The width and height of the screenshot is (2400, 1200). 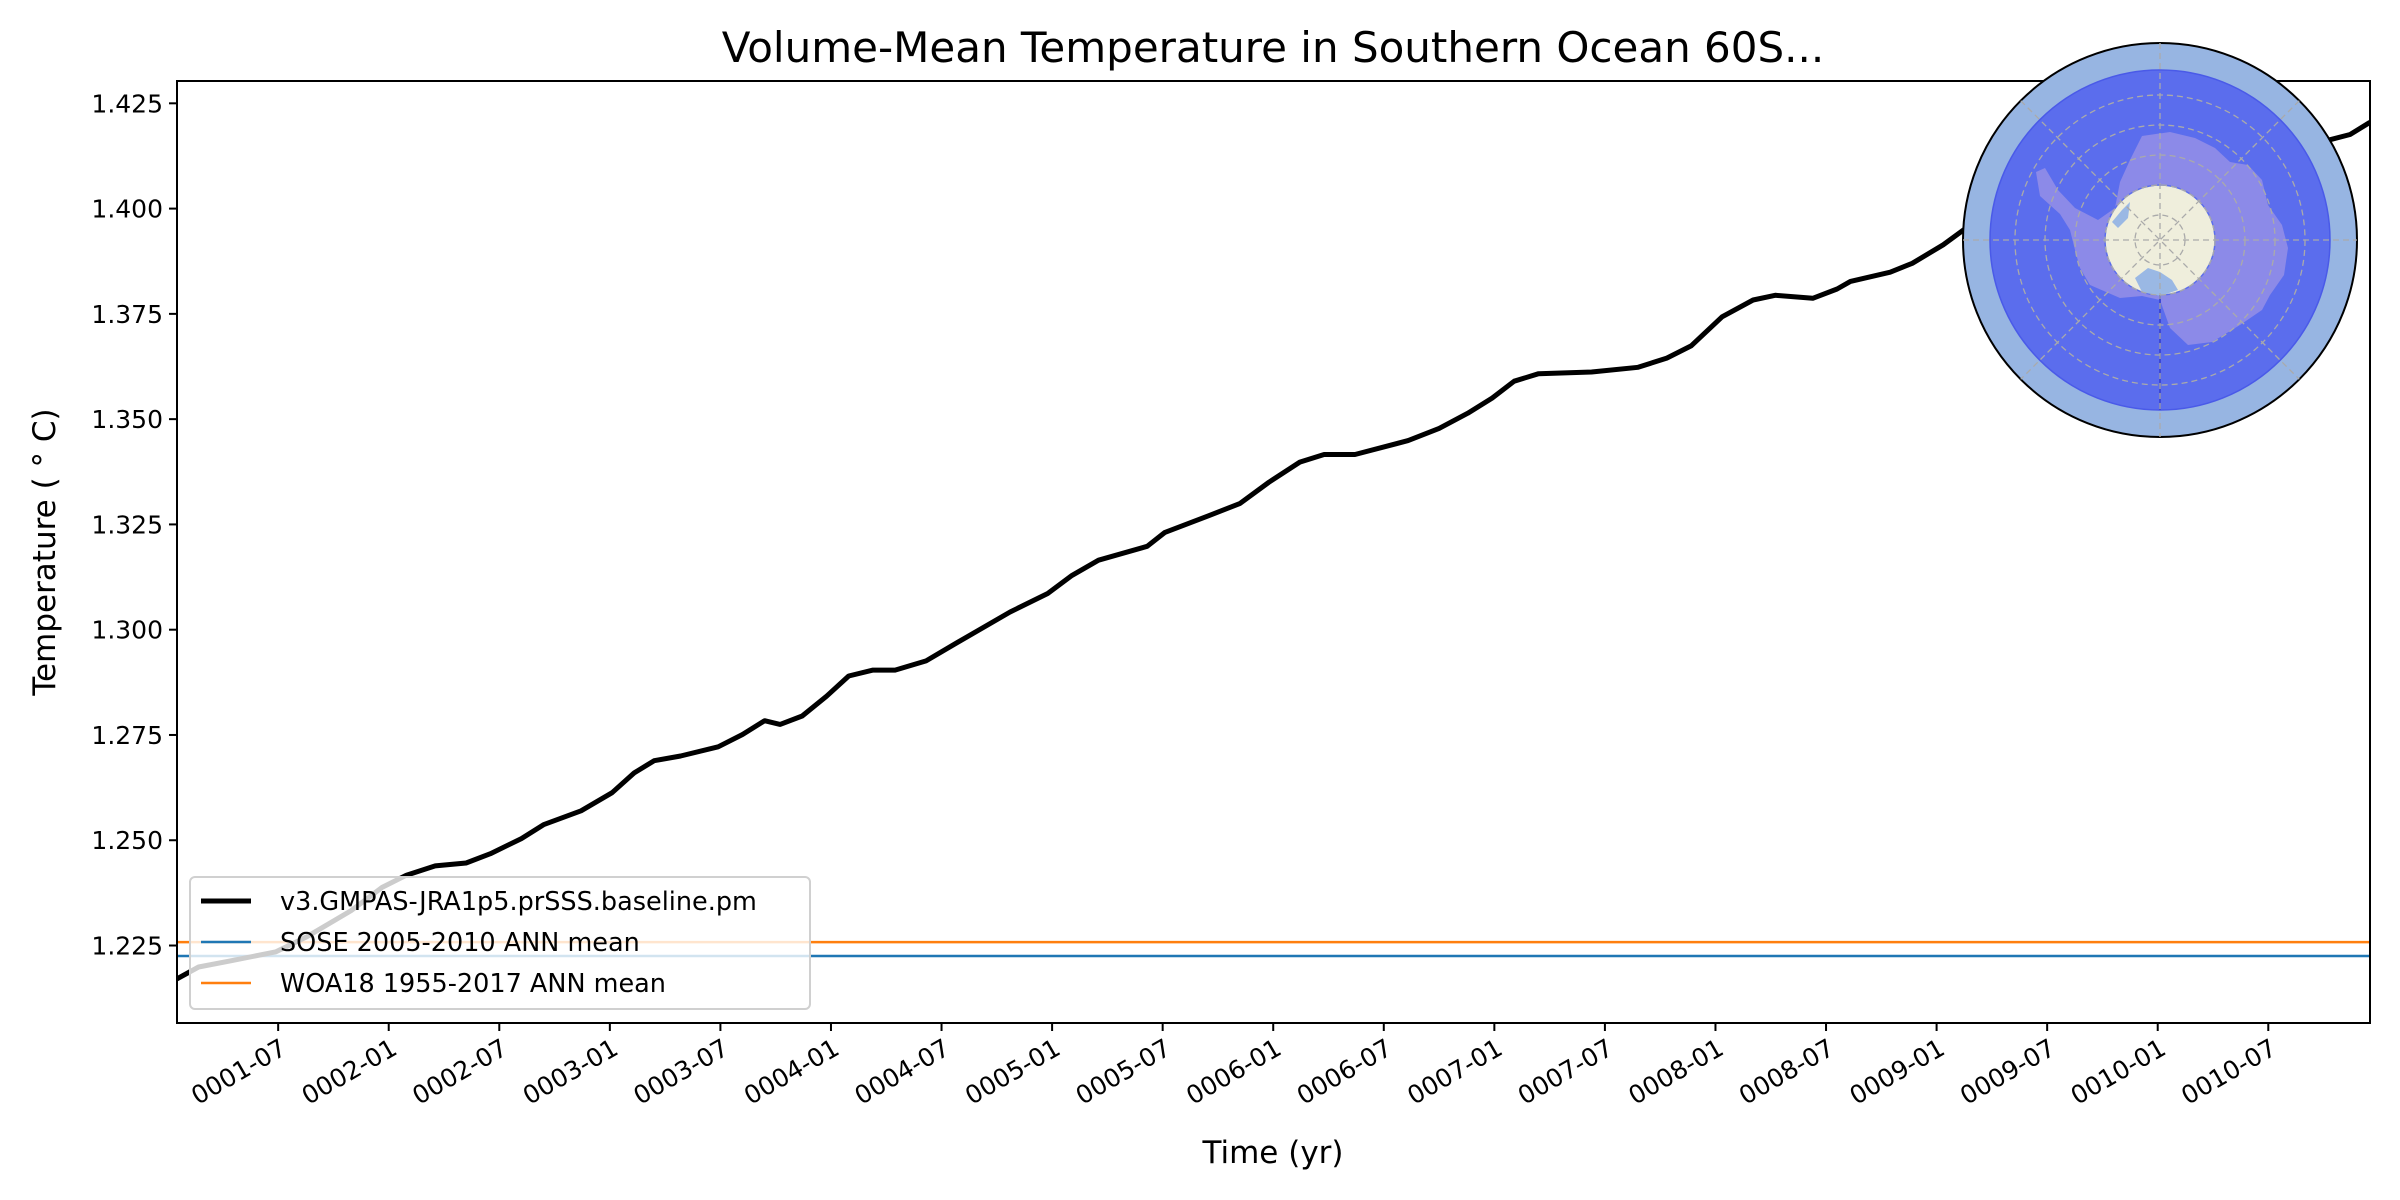 I want to click on legend-box, so click(x=500, y=943).